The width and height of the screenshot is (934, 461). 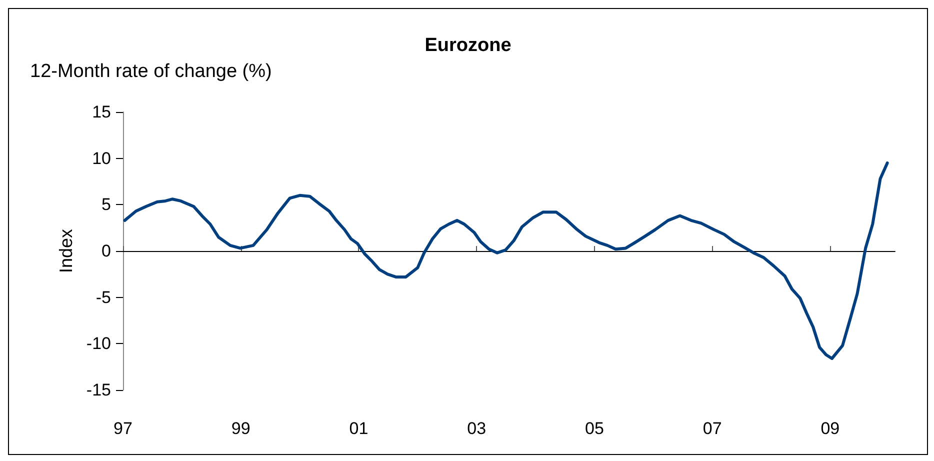 What do you see at coordinates (594, 428) in the screenshot?
I see `x-tick-label: 05` at bounding box center [594, 428].